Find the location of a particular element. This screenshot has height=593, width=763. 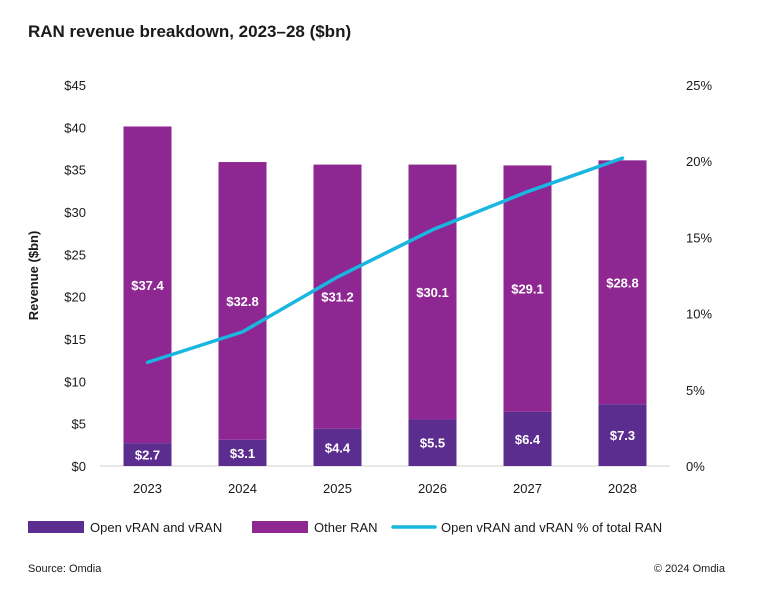

x-axis-labels: 2023 2024 2025 2026 2027 2028 is located at coordinates (385, 488).